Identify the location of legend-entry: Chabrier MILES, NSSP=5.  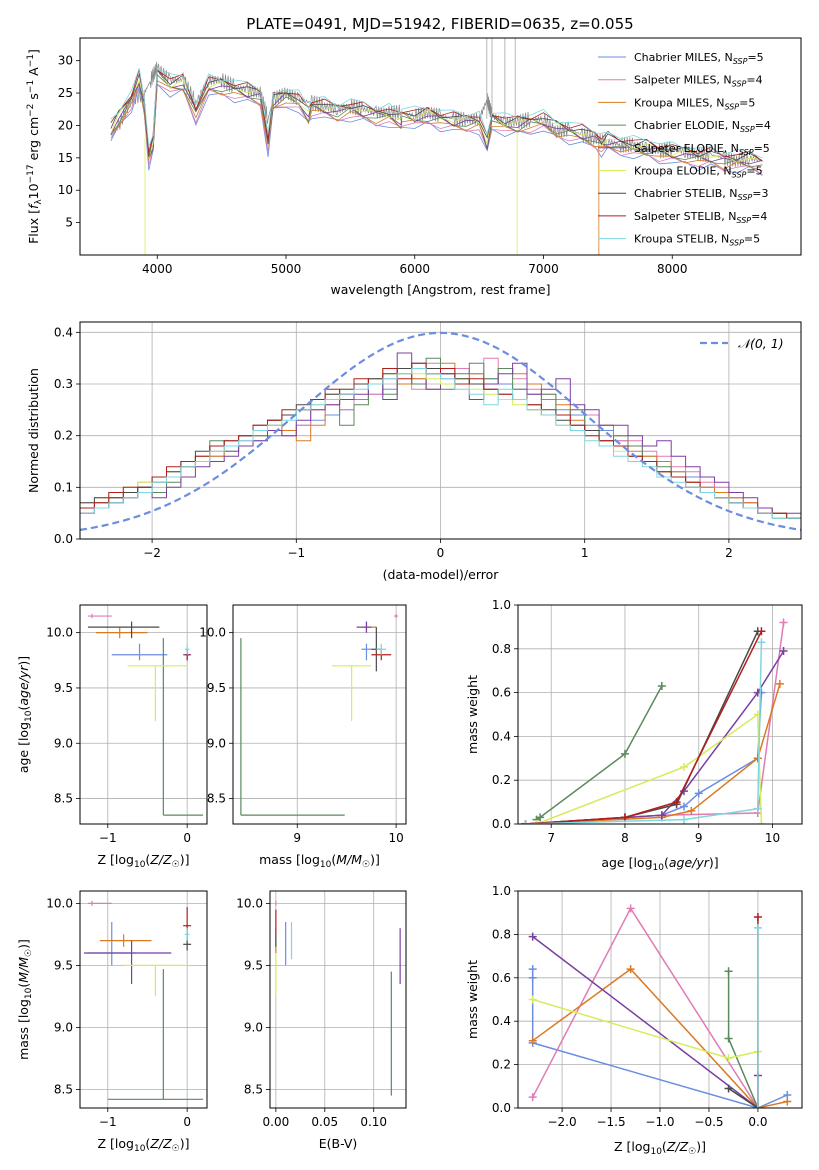
(699, 58).